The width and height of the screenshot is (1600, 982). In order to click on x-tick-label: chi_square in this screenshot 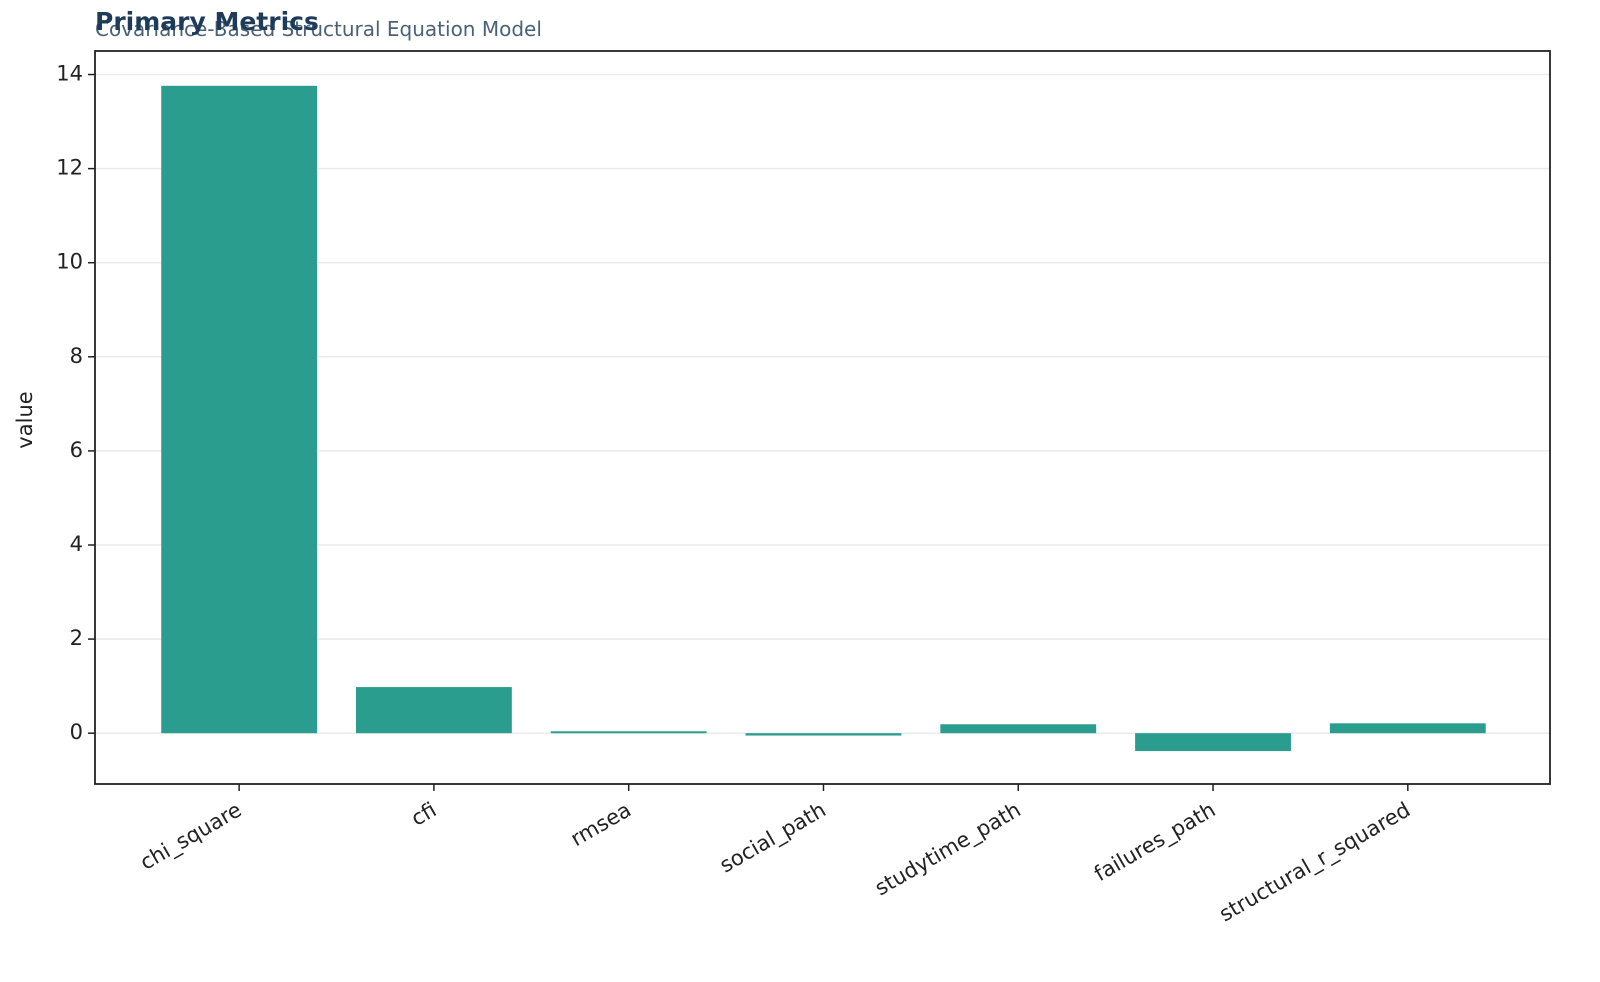, I will do `click(191, 837)`.